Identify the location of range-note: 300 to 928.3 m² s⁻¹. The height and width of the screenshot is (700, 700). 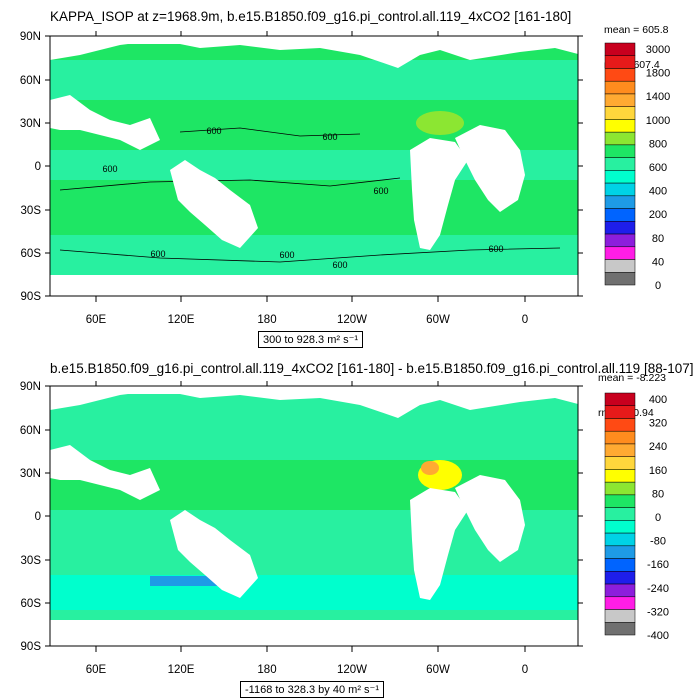
(311, 339).